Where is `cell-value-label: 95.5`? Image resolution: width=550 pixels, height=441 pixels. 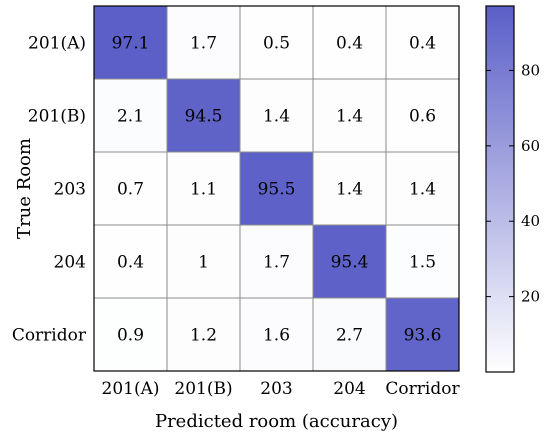
cell-value-label: 95.5 is located at coordinates (277, 190).